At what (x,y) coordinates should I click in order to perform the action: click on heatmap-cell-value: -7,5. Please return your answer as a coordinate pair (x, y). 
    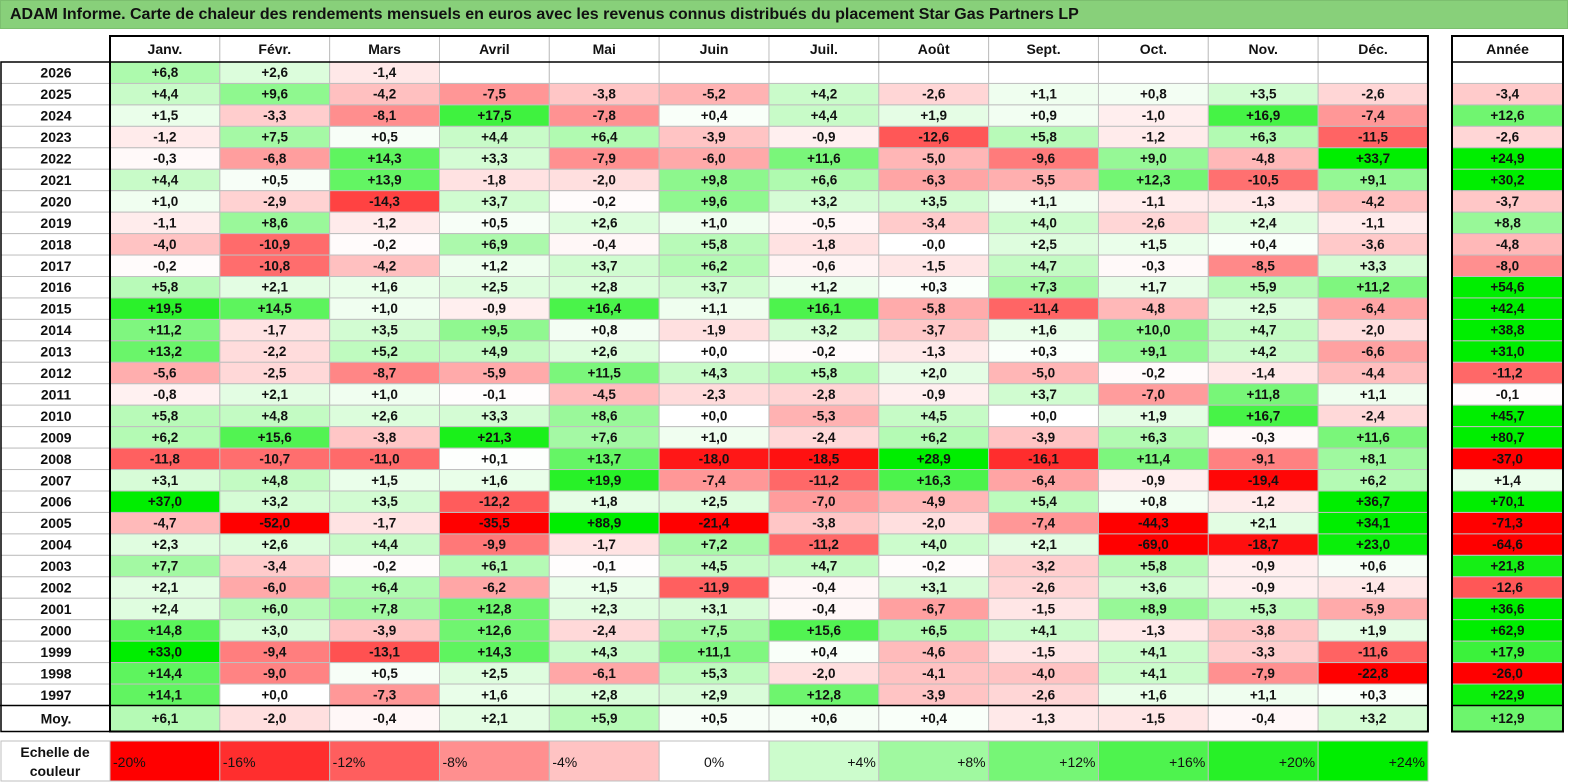
    Looking at the image, I should click on (495, 94).